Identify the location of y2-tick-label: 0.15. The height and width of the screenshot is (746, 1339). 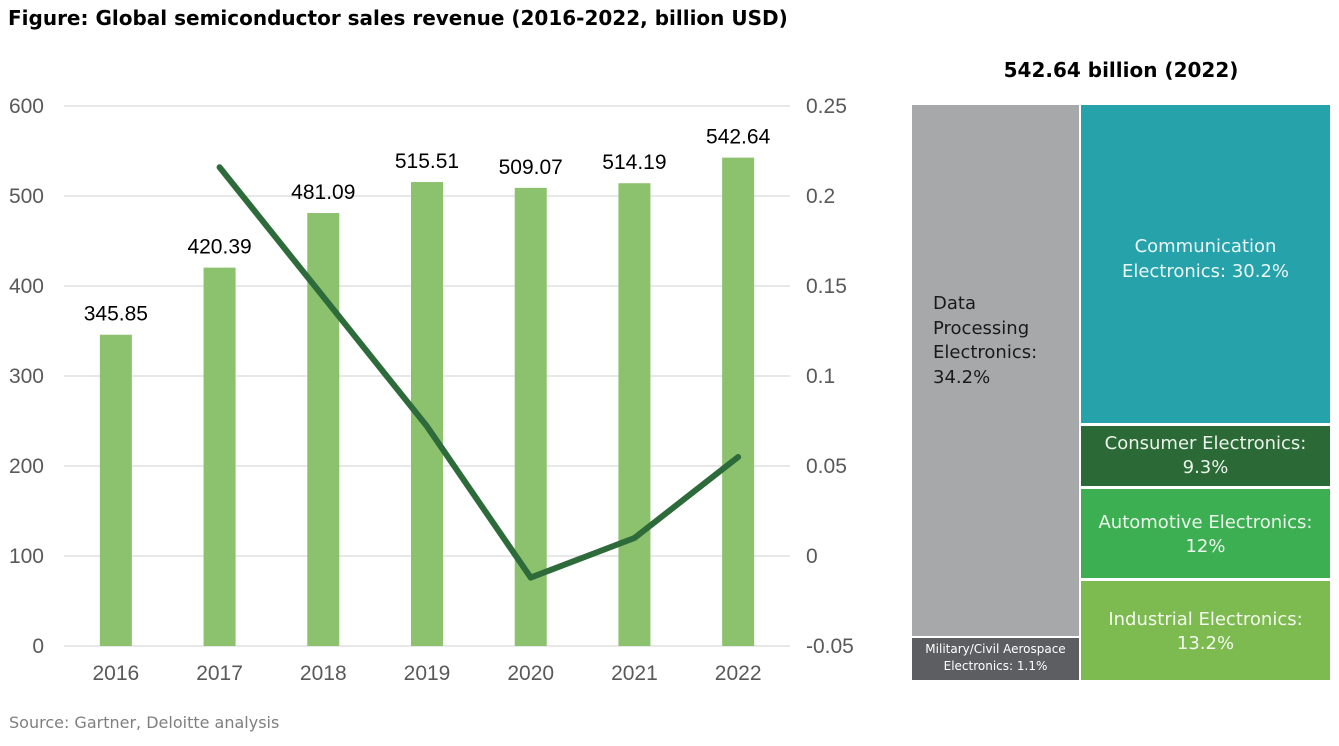
(826, 286).